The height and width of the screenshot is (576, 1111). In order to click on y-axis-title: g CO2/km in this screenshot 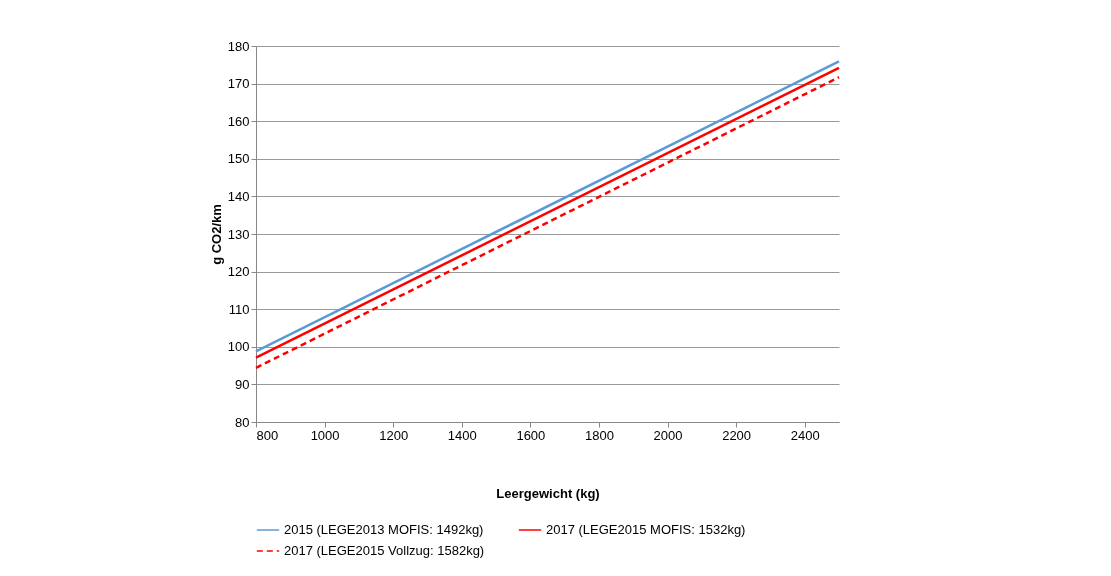, I will do `click(216, 234)`.